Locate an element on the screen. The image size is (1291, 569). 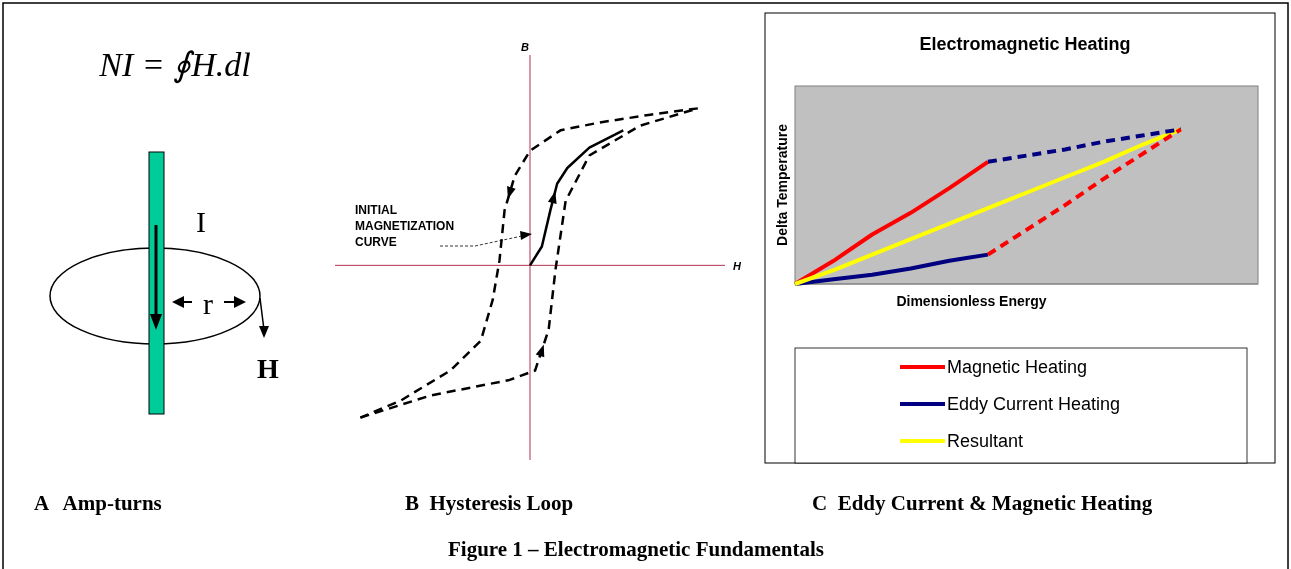
text: NI = ∮H.dl is located at coordinates (174, 65).